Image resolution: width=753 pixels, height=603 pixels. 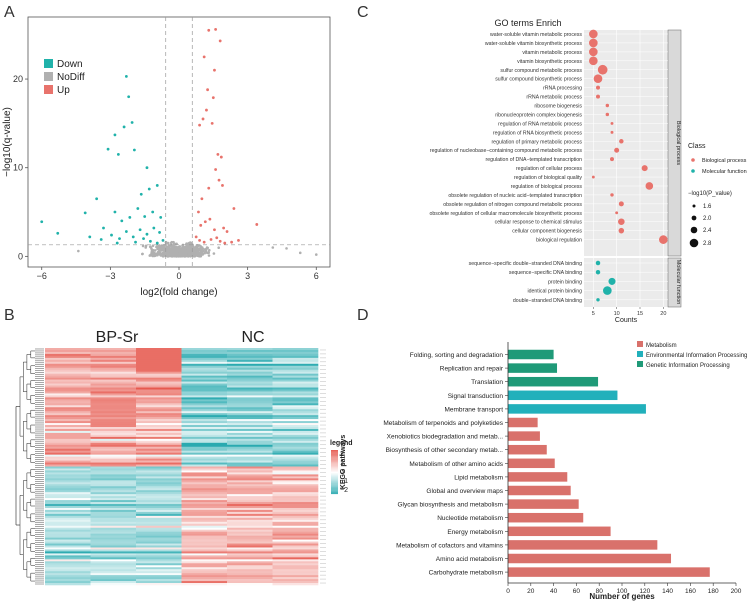 What do you see at coordinates (694, 206) in the screenshot?
I see `go-legend-size-dot` at bounding box center [694, 206].